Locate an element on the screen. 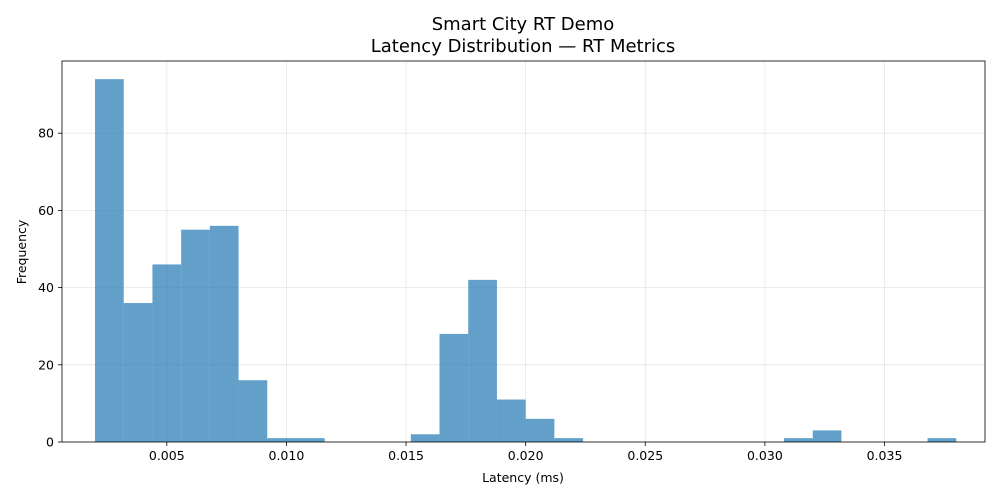 The height and width of the screenshot is (500, 1000). chart-subtitle: Latency Distribution — RT Metrics is located at coordinates (523, 46).